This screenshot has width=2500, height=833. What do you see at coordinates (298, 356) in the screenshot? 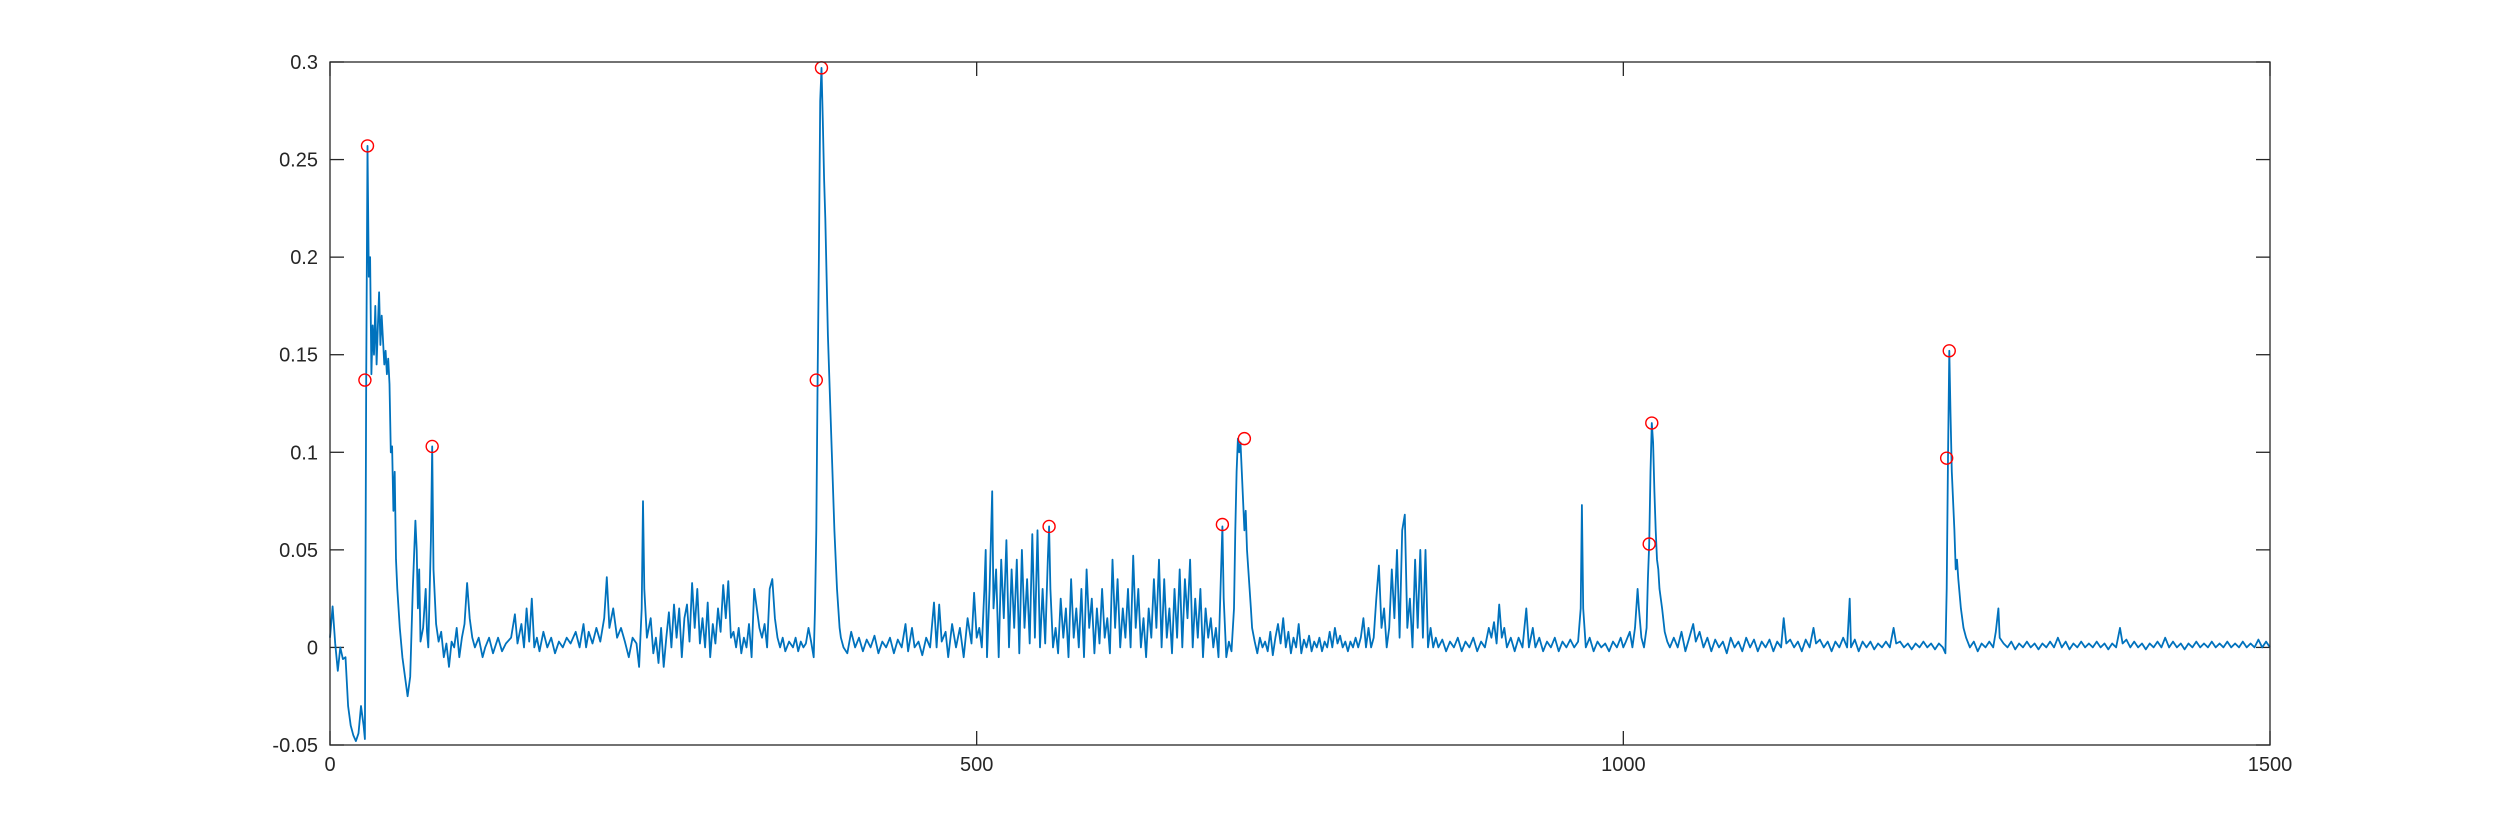
I see `y-tick-label: 0.15` at bounding box center [298, 356].